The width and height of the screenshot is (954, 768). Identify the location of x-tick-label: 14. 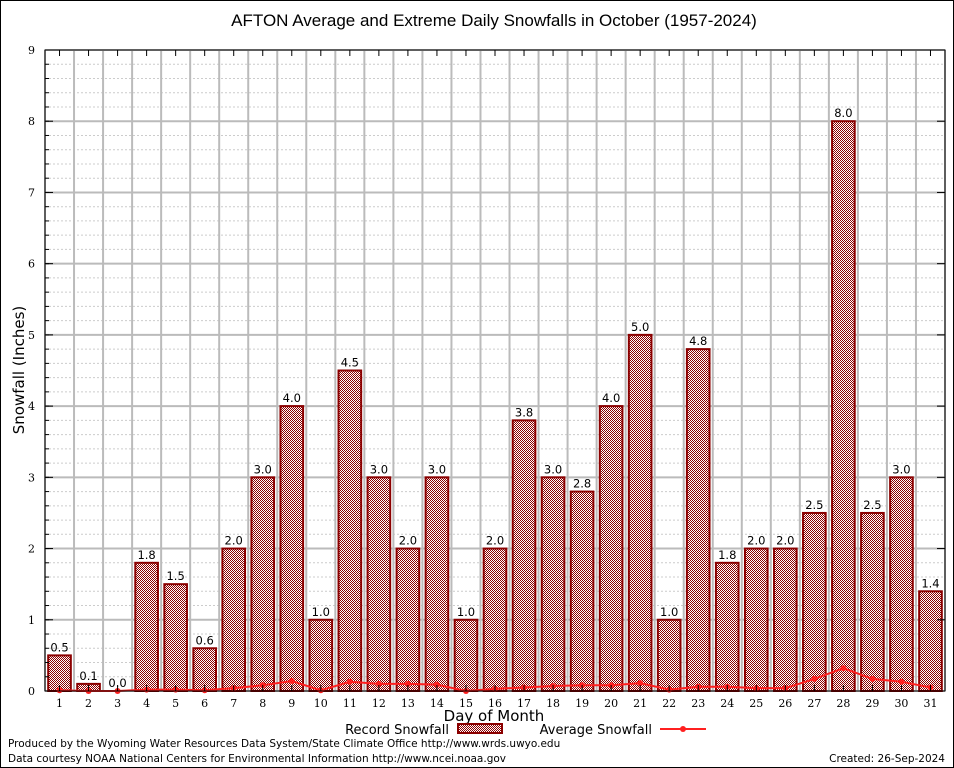
(437, 703).